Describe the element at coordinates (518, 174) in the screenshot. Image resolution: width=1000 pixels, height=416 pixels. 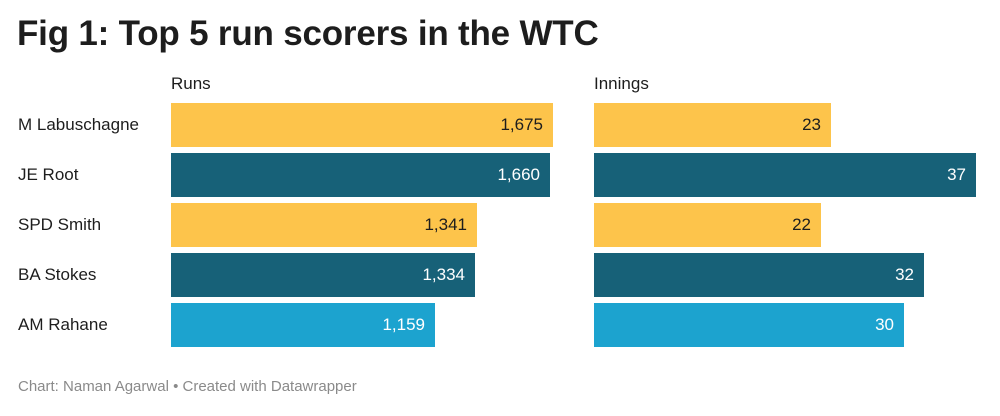
I see `runs-value-label: 1,660` at that location.